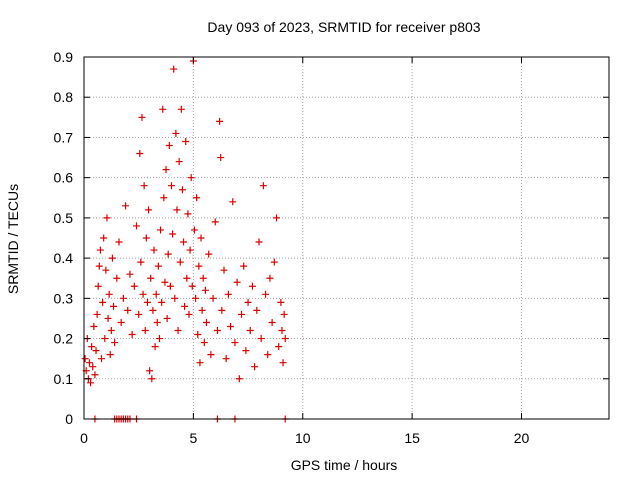  What do you see at coordinates (303, 438) in the screenshot?
I see `x-tick-label: 10` at bounding box center [303, 438].